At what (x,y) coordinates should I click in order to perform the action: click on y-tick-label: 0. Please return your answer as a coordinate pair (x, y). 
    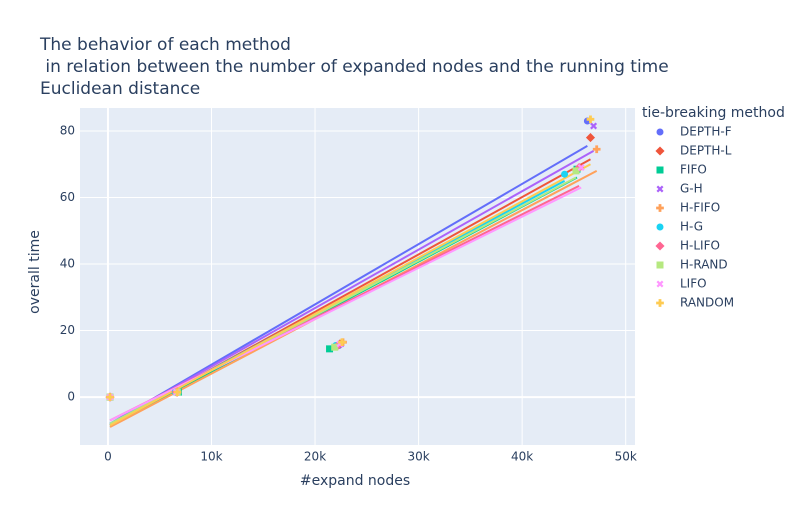
    Looking at the image, I should click on (71, 397).